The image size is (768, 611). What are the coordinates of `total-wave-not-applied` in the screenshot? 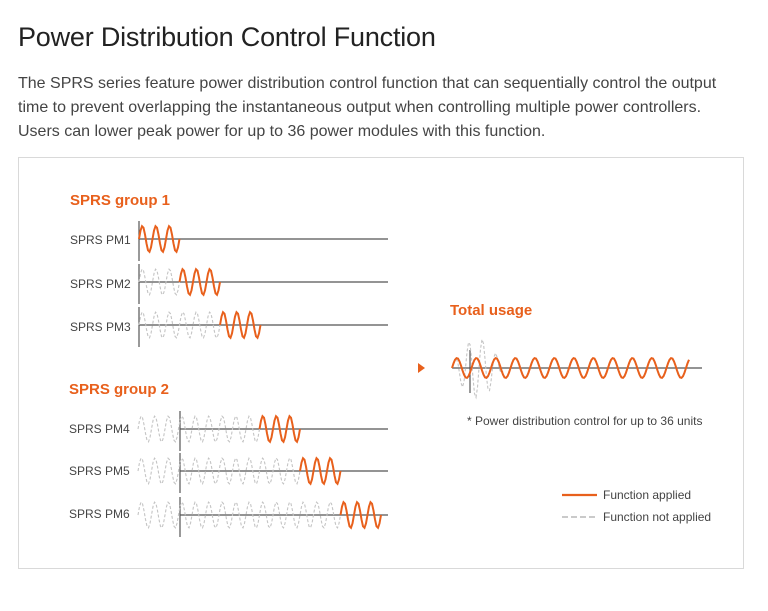 It's located at (477, 368).